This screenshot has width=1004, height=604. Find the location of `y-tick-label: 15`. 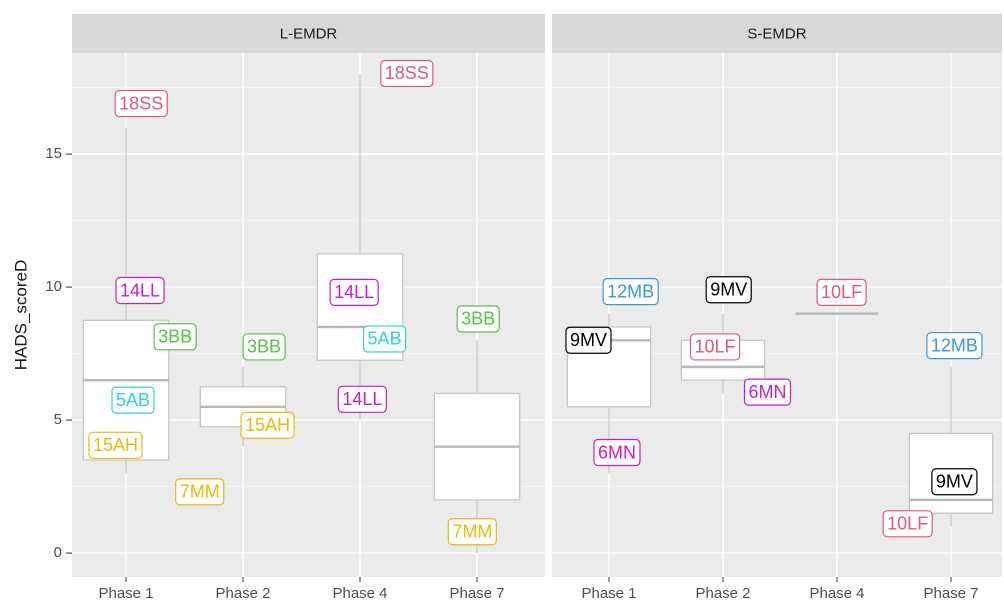

y-tick-label: 15 is located at coordinates (53, 153).